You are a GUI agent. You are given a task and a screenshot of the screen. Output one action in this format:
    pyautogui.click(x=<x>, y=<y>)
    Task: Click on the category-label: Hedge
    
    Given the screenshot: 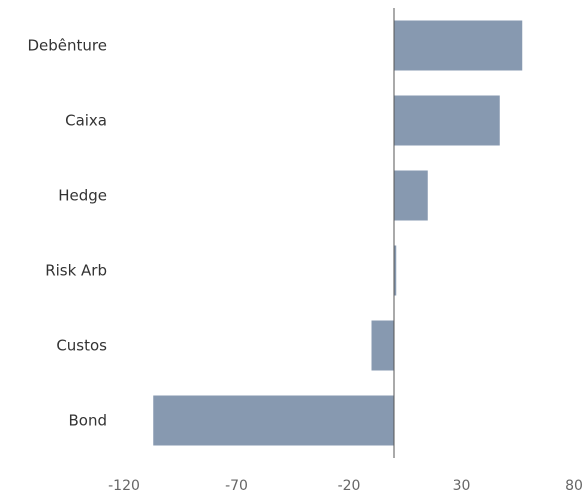 What is the action you would take?
    pyautogui.click(x=82, y=196)
    